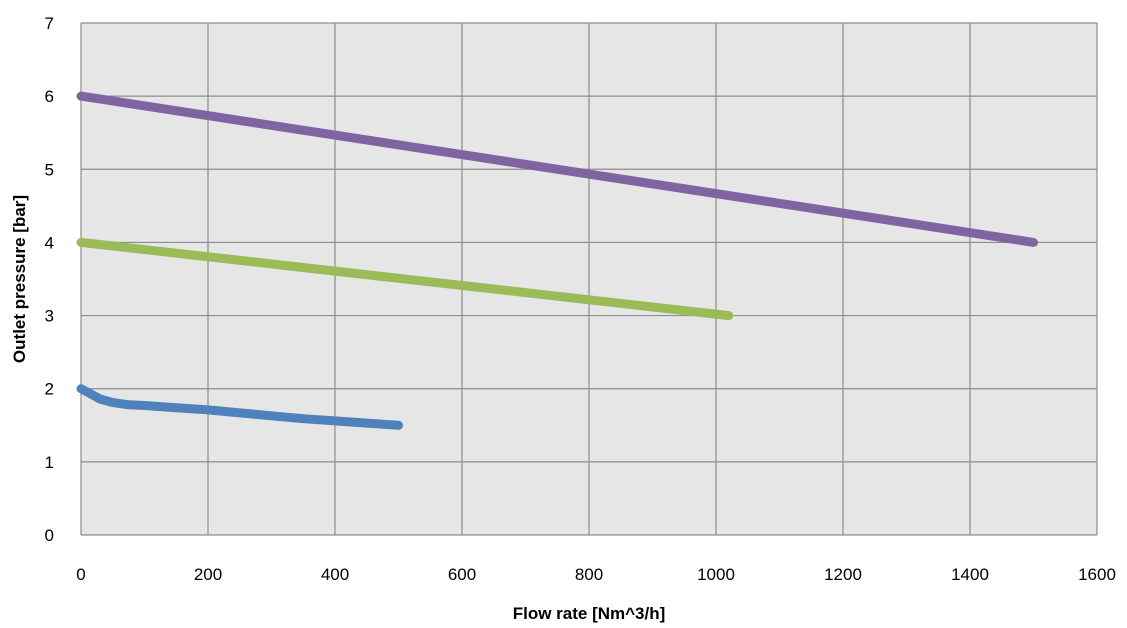 This screenshot has height=628, width=1127. I want to click on x-tick-label: 1200, so click(843, 574).